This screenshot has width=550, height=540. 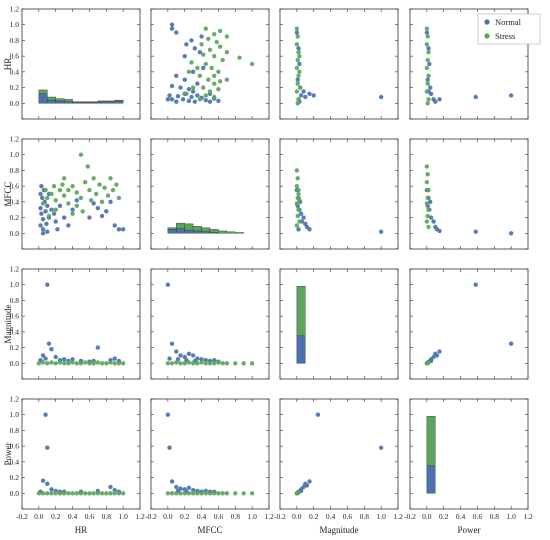 I want to click on panel-magnitude-vs-magnitude, so click(x=339, y=324).